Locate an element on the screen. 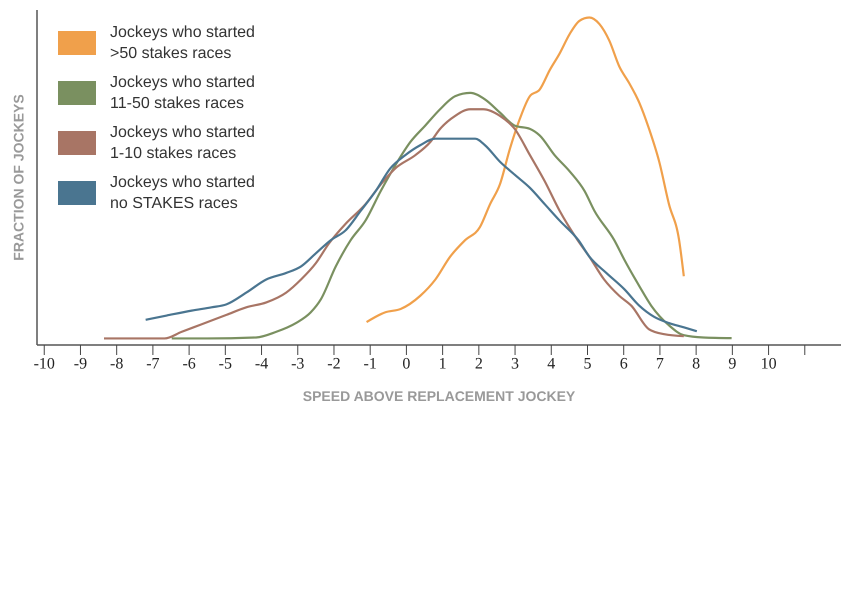  x-tick-label: 5 is located at coordinates (587, 363).